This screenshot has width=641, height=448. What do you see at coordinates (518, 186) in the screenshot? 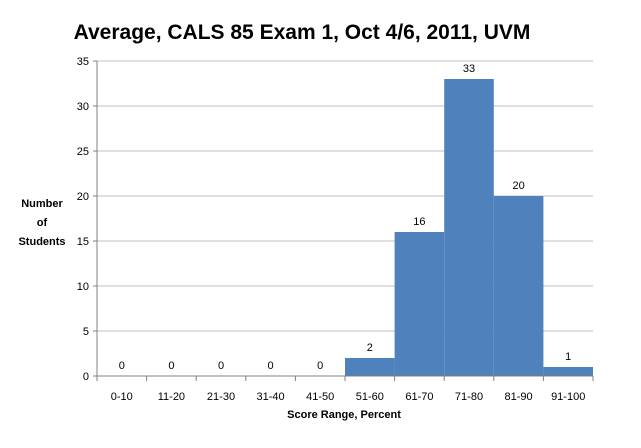
I see `data-label: 20` at bounding box center [518, 186].